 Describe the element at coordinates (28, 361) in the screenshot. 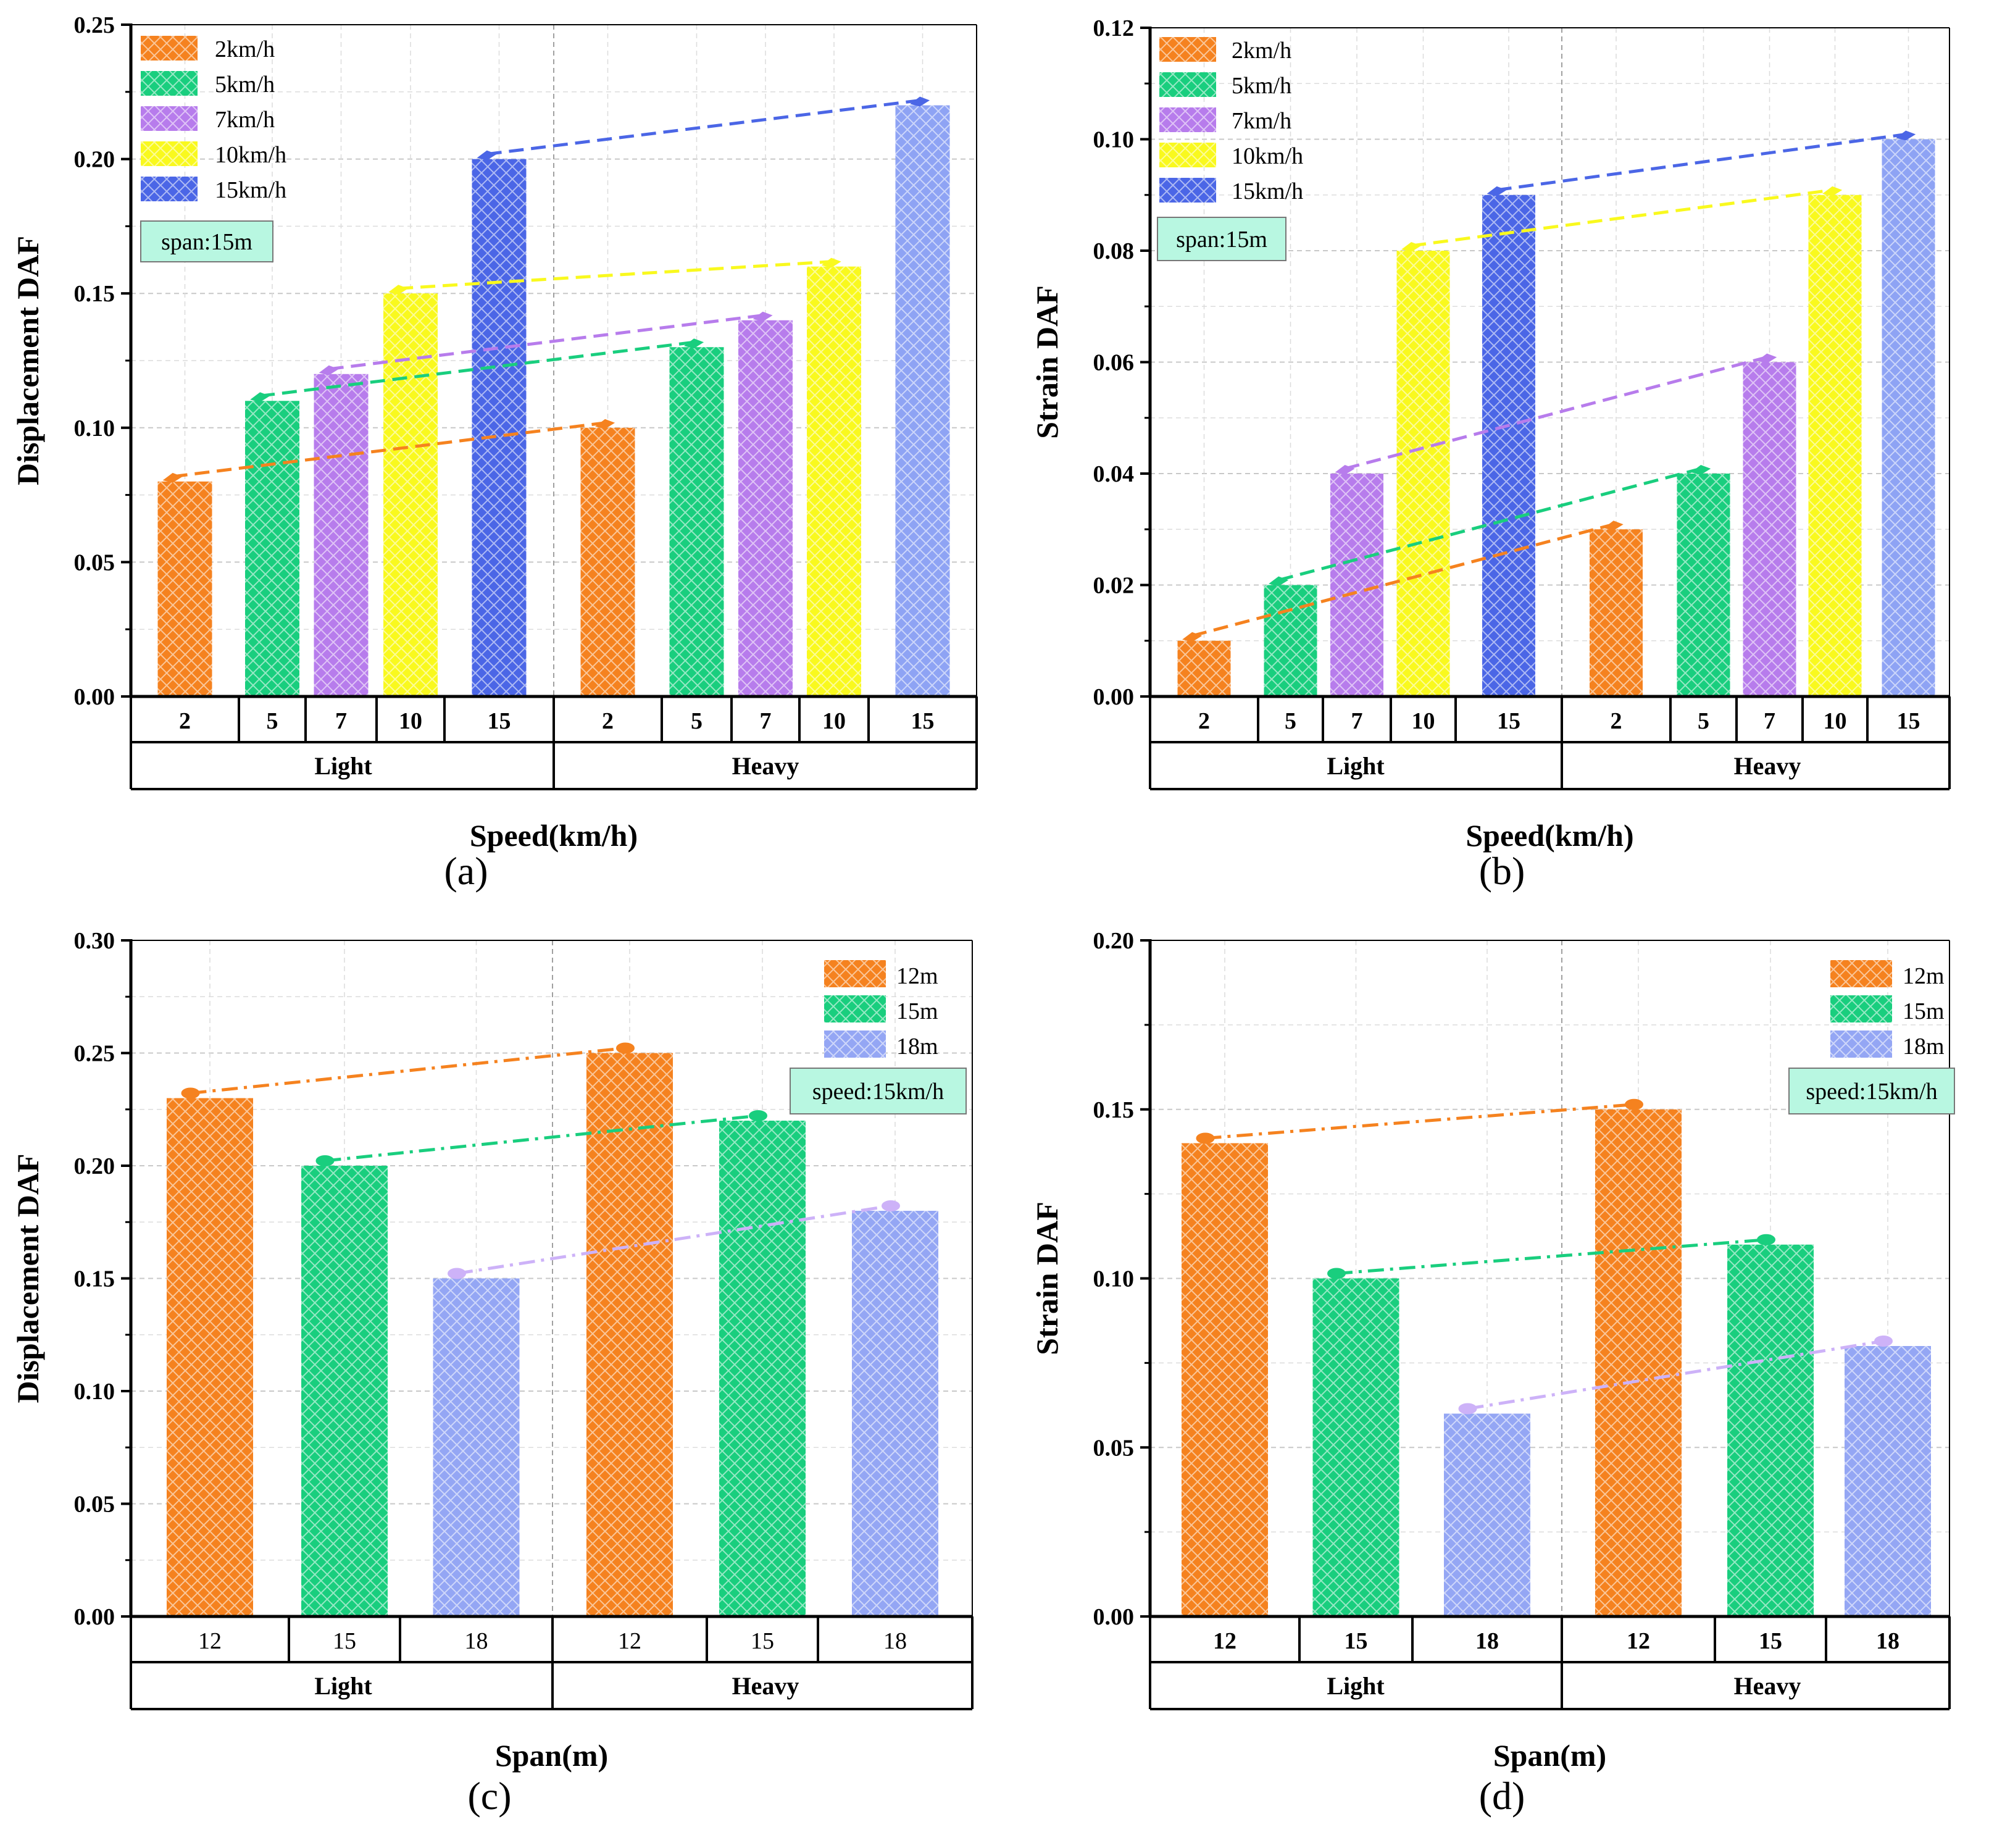

I see `y-axis-title: Displacement DAF` at that location.